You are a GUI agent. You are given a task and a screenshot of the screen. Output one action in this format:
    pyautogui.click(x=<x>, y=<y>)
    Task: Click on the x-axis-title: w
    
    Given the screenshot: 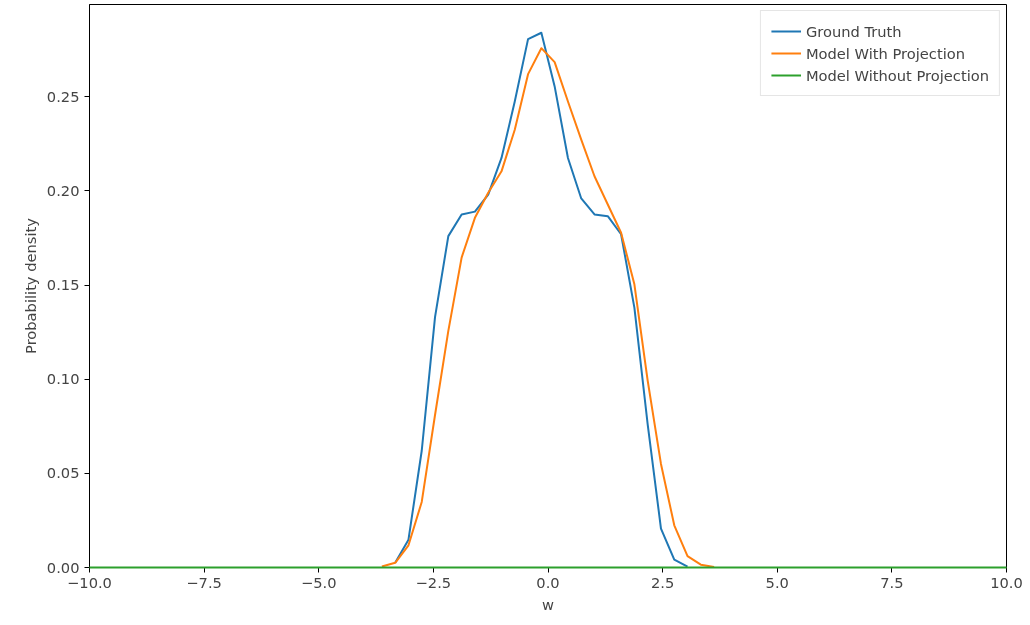 What is the action you would take?
    pyautogui.click(x=548, y=604)
    